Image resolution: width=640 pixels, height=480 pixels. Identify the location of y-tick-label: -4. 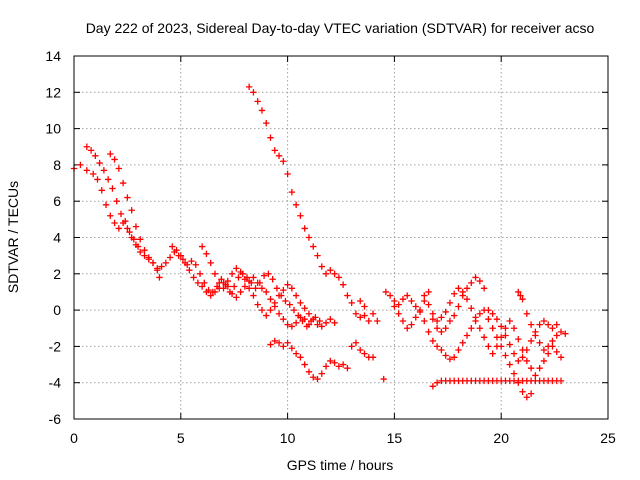
(55, 383).